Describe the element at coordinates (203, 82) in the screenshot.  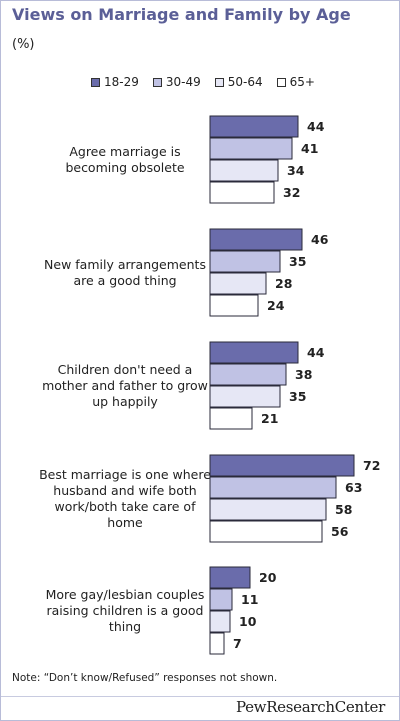
I see `legend: 18-29 30-49 50-64 65+` at that location.